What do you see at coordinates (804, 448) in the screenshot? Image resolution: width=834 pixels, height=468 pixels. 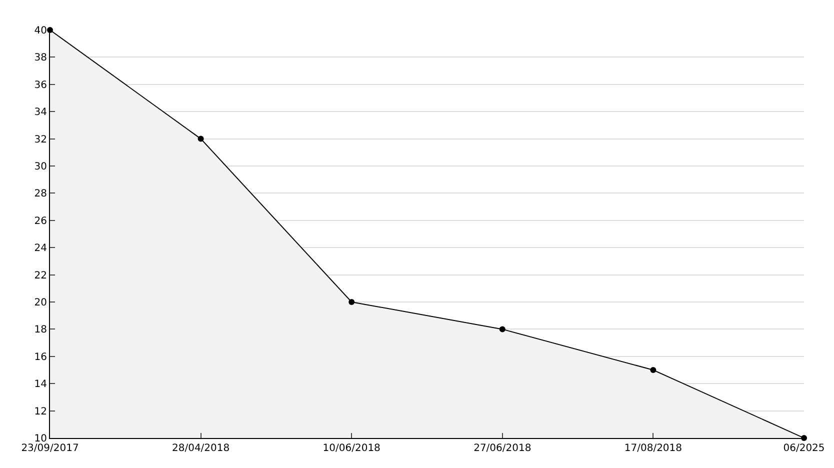 I see `x-tick-label: 06/2025` at bounding box center [804, 448].